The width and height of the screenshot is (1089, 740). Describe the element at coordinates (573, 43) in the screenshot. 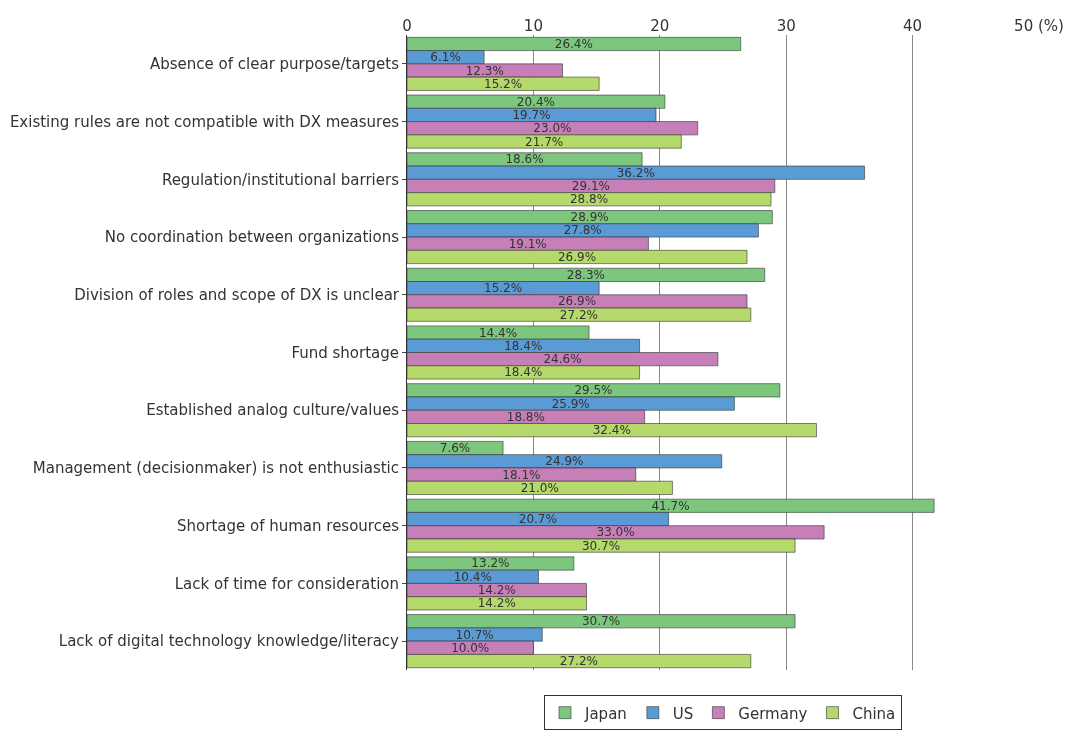

I see `data-label: 26.4%` at that location.